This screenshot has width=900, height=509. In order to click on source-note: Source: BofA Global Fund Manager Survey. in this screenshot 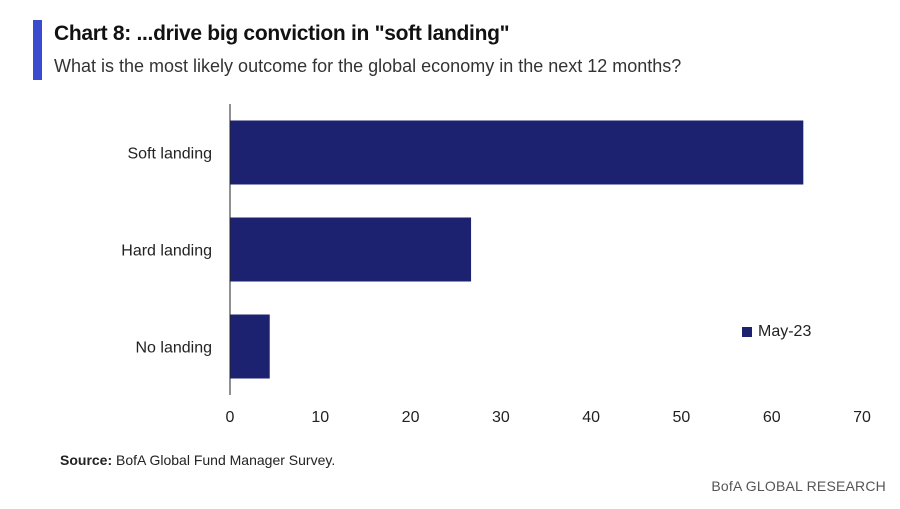, I will do `click(197, 460)`.